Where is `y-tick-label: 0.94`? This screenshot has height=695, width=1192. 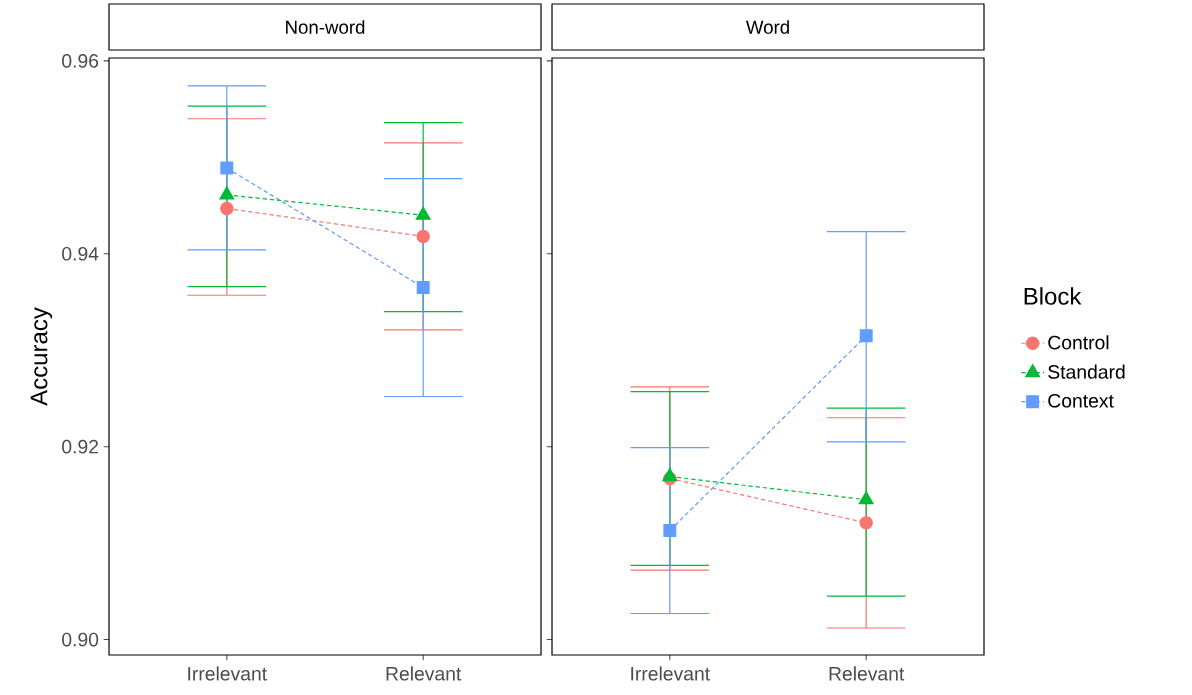 y-tick-label: 0.94 is located at coordinates (80, 253).